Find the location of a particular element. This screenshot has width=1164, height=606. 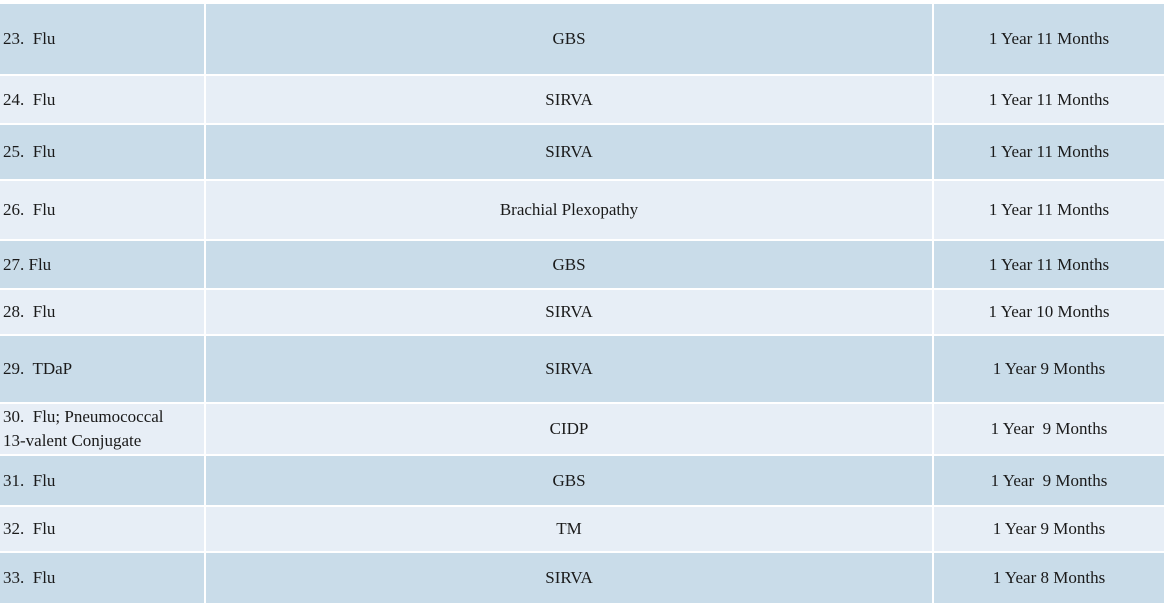

vaccine-cell: 32. Flu is located at coordinates (102, 529).